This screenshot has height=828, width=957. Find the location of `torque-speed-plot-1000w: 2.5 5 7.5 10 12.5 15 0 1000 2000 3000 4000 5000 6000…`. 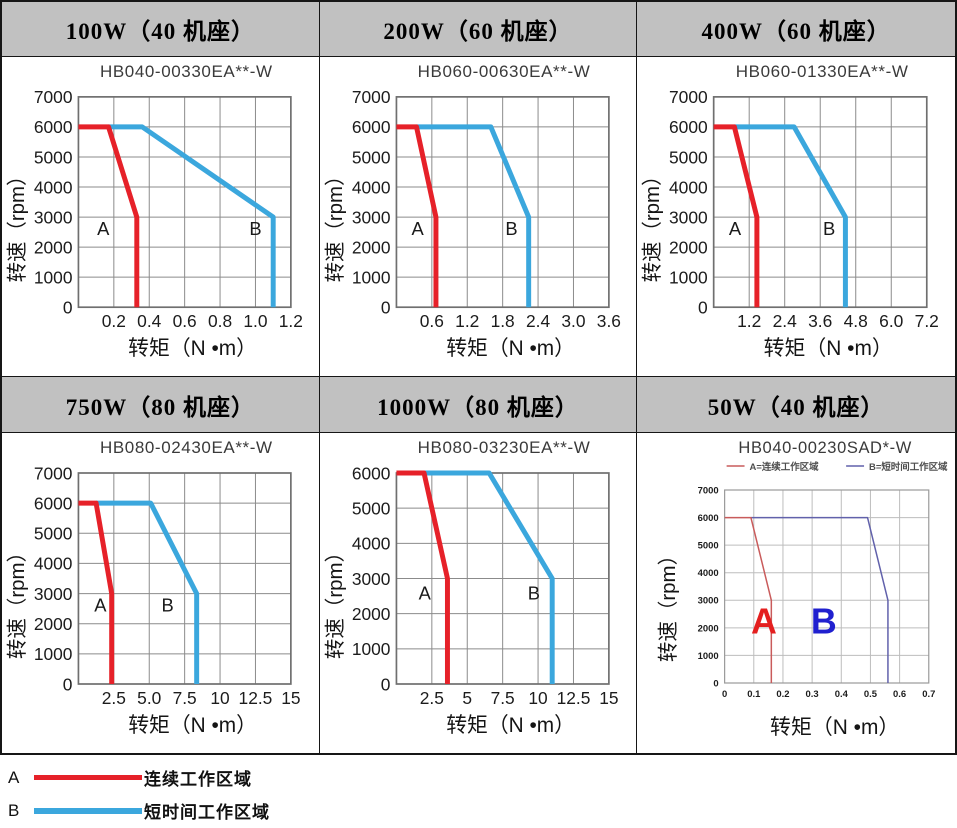

torque-speed-plot-1000w: 2.5 5 7.5 10 12.5 15 0 1000 2000 3000 4000 5000 6000… is located at coordinates (471, 600).